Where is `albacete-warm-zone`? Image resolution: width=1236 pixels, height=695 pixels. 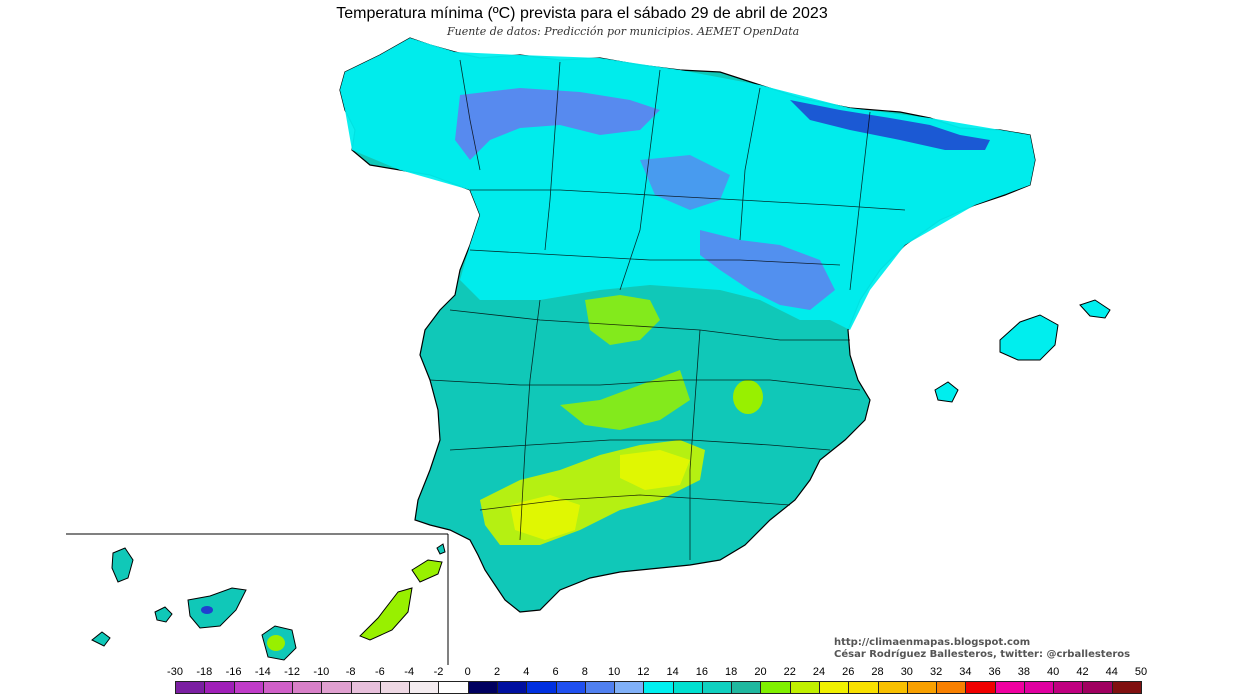
albacete-warm-zone is located at coordinates (748, 397).